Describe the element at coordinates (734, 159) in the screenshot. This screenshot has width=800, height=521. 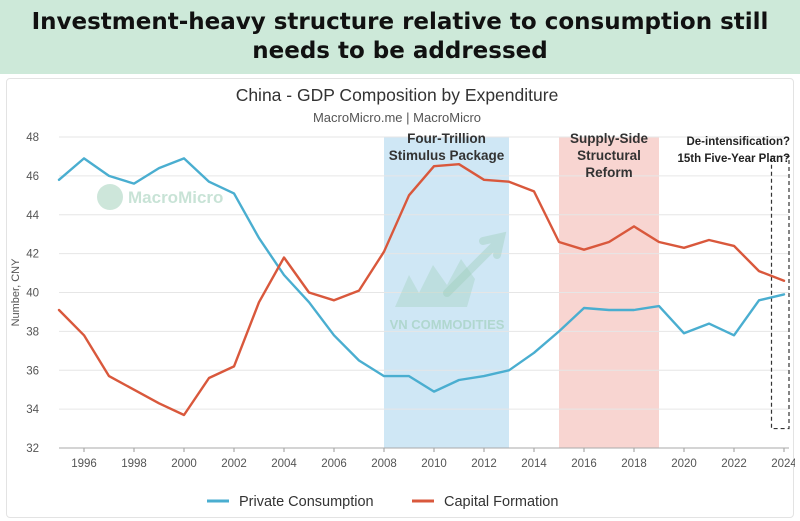
I see `annotation-text-line-2: 15th Five-Year Plan?` at that location.